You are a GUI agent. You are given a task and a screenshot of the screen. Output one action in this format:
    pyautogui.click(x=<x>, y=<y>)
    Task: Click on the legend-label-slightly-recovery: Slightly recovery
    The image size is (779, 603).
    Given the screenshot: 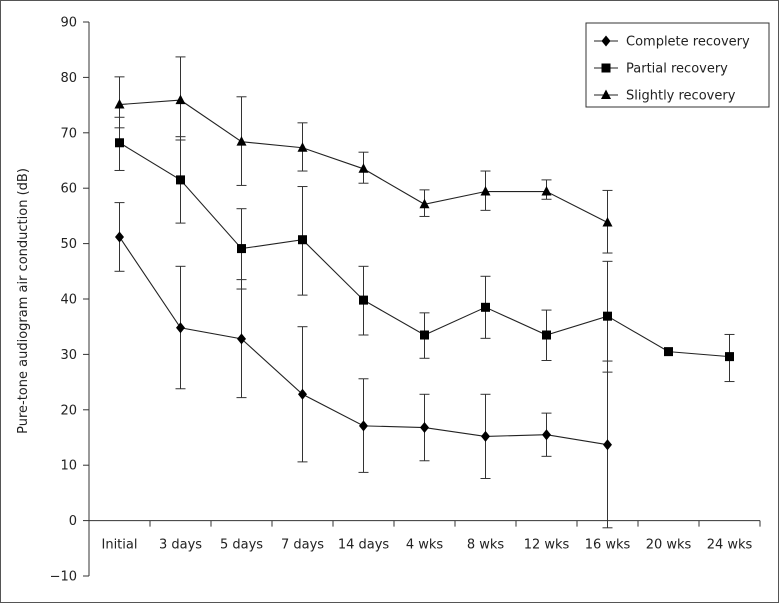 What is the action you would take?
    pyautogui.click(x=681, y=96)
    